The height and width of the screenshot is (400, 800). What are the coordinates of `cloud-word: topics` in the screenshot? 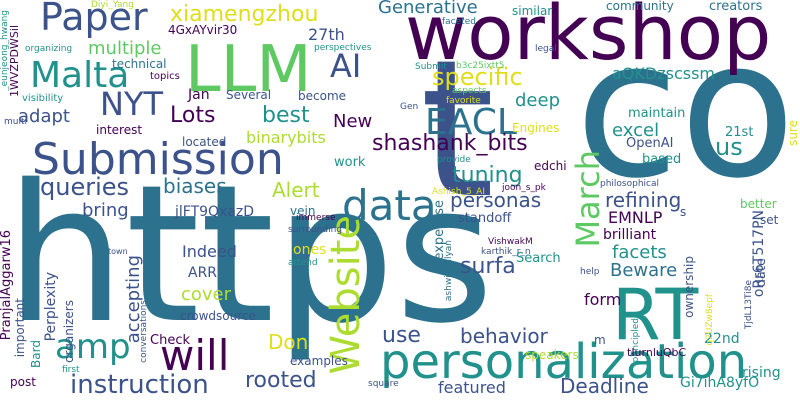 It's located at (165, 76).